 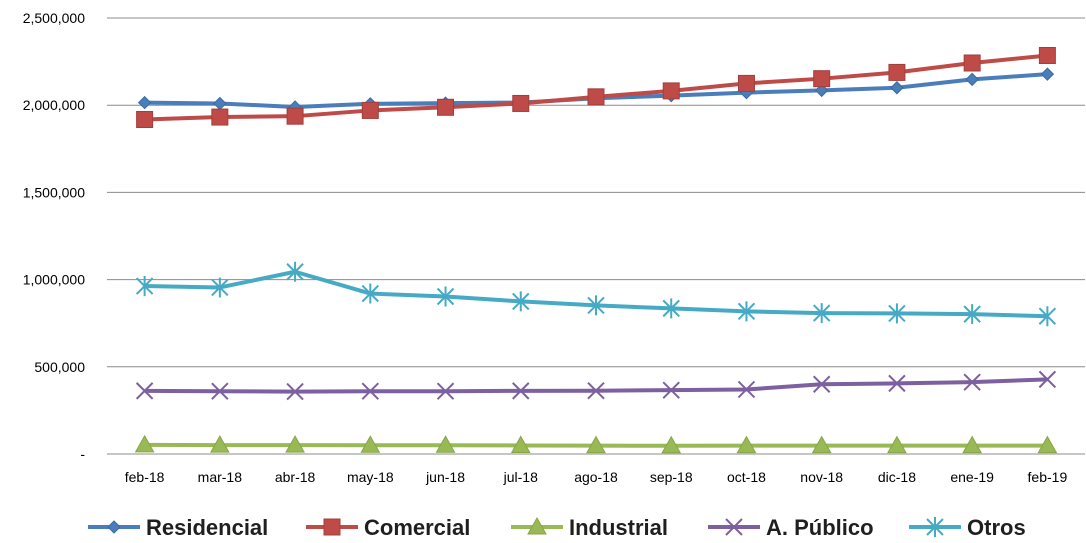 I want to click on x-tick-label: ene-19, so click(x=972, y=477).